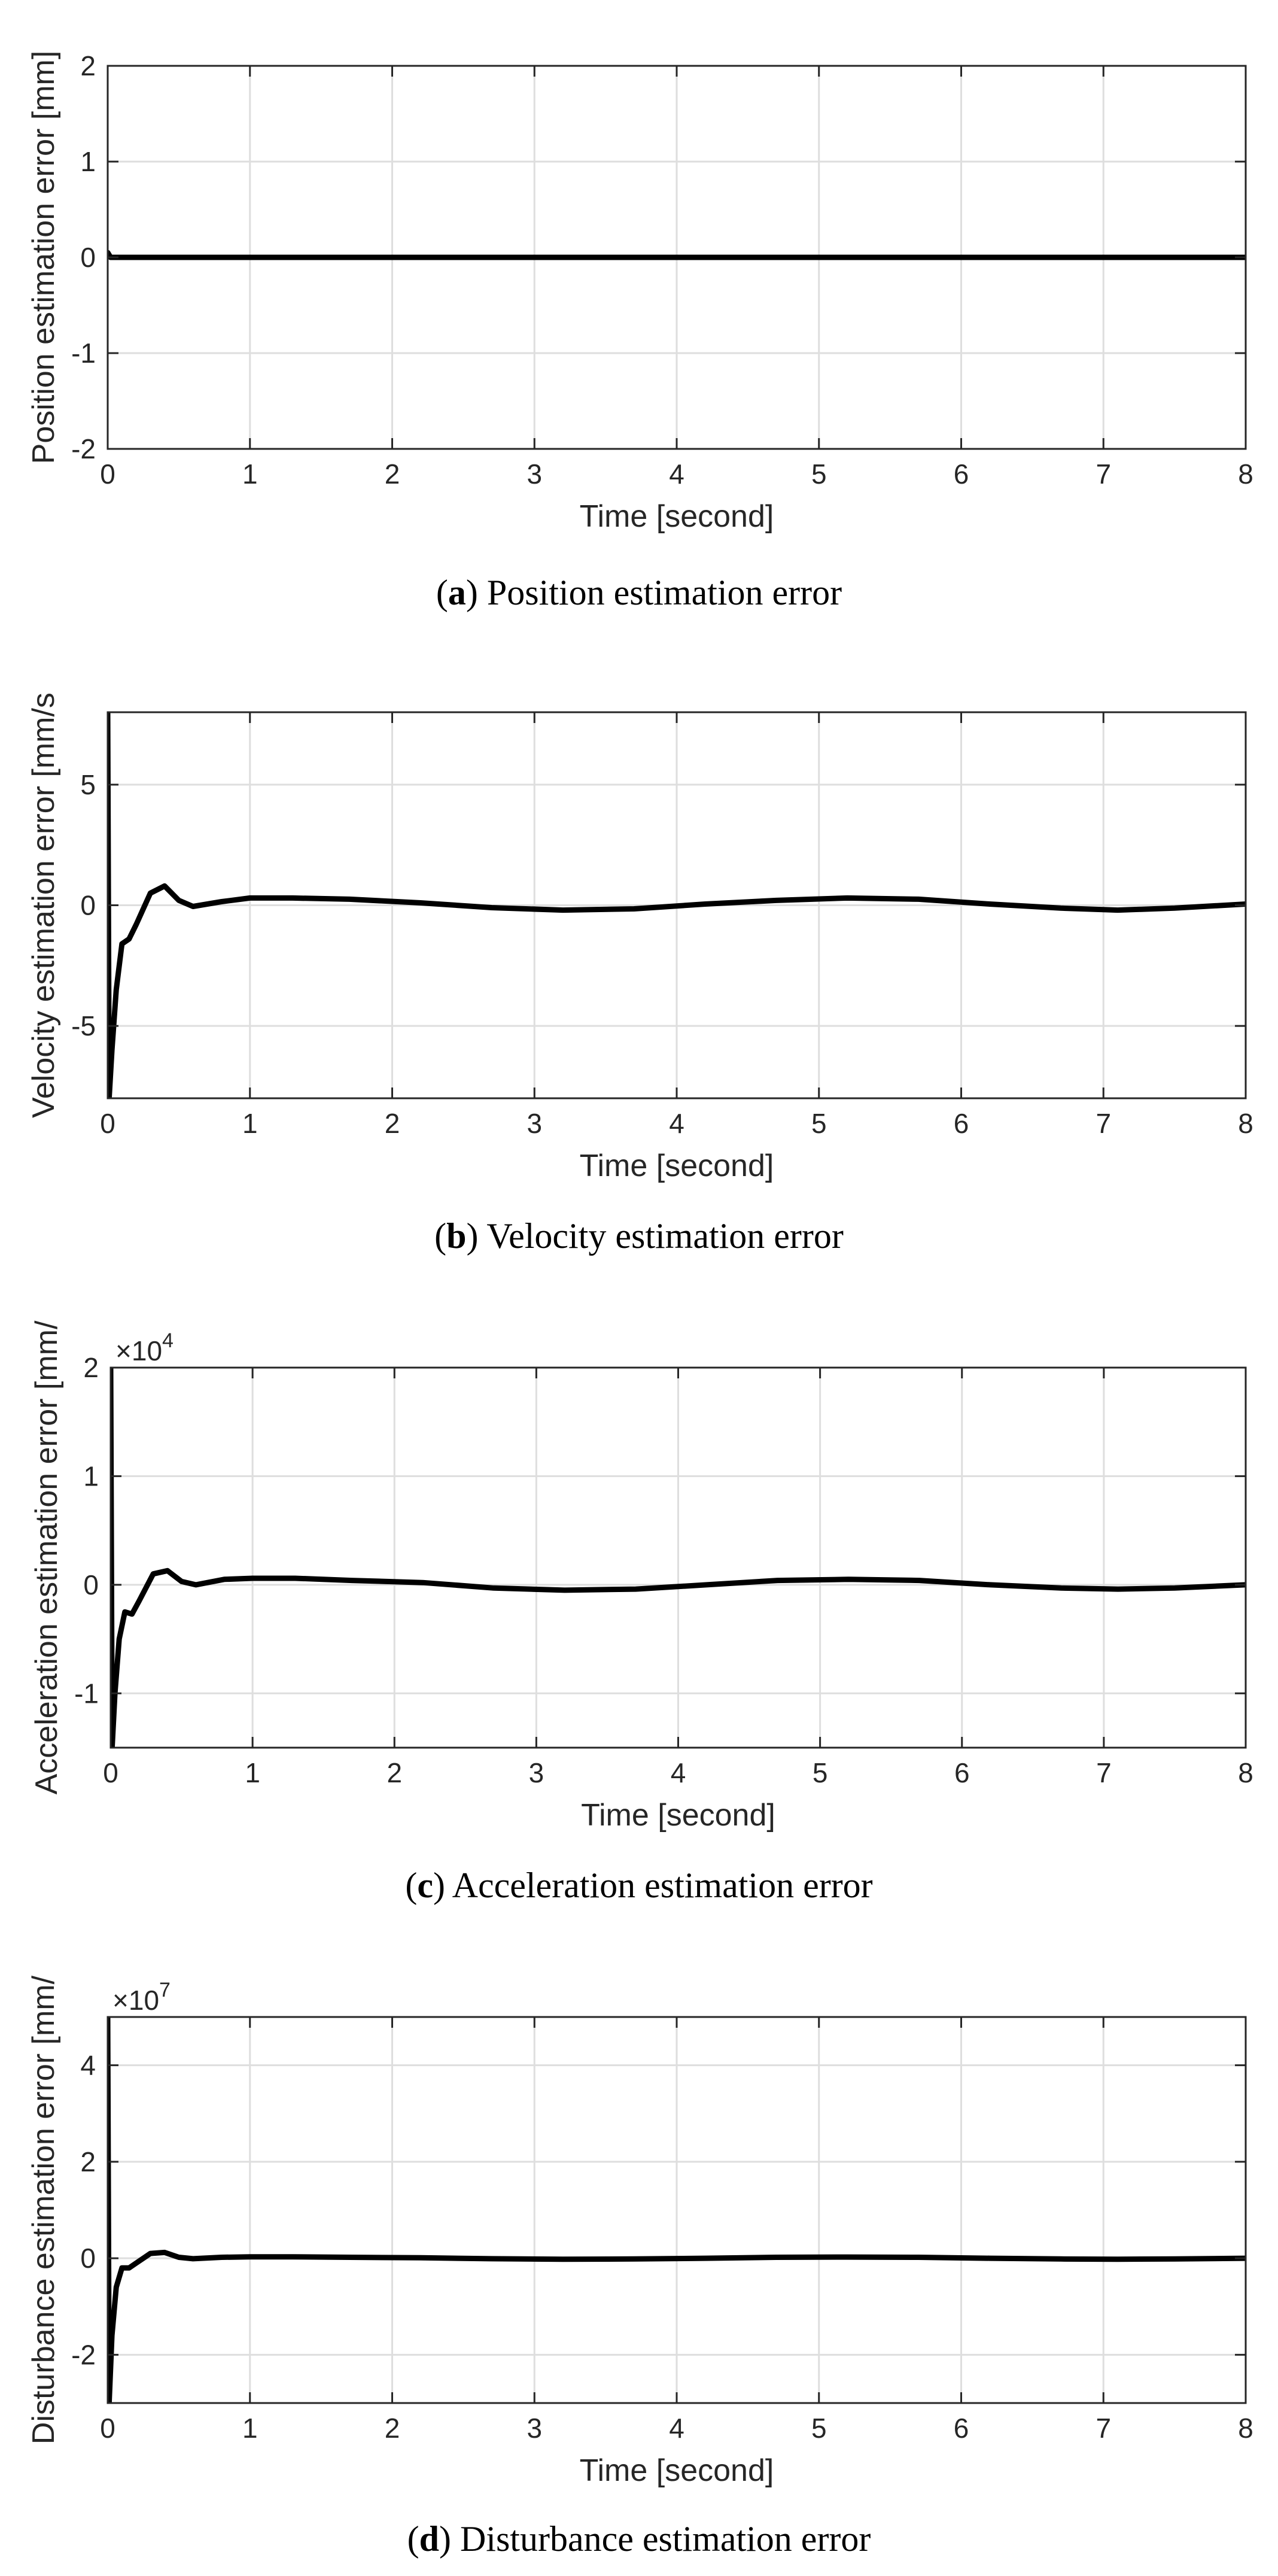 This screenshot has height=2576, width=1278. Describe the element at coordinates (665, 1236) in the screenshot. I see `caption-text: Velocity estimation error` at that location.